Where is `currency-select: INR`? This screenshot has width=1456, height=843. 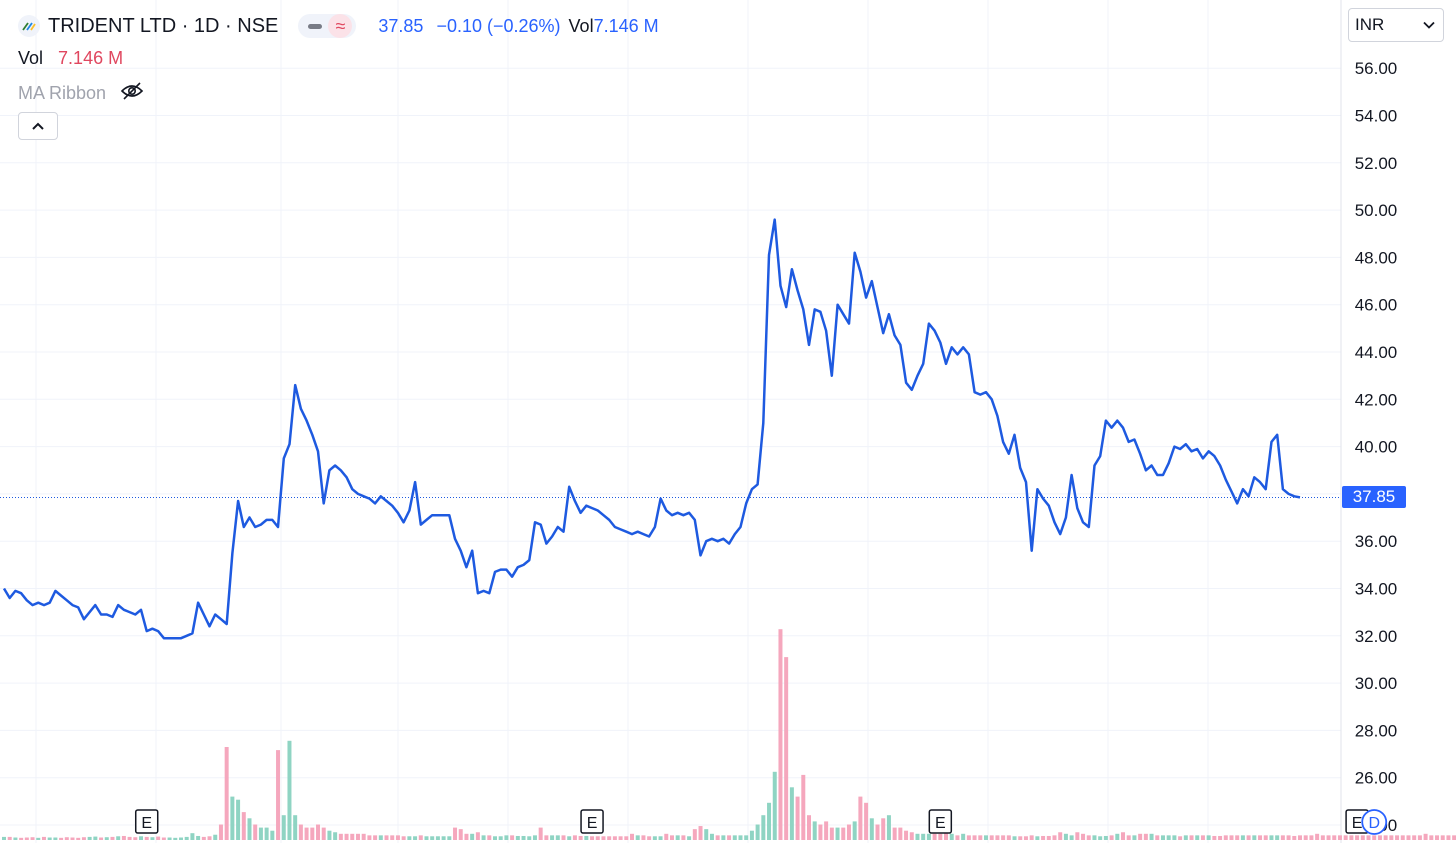
currency-select: INR is located at coordinates (1396, 25).